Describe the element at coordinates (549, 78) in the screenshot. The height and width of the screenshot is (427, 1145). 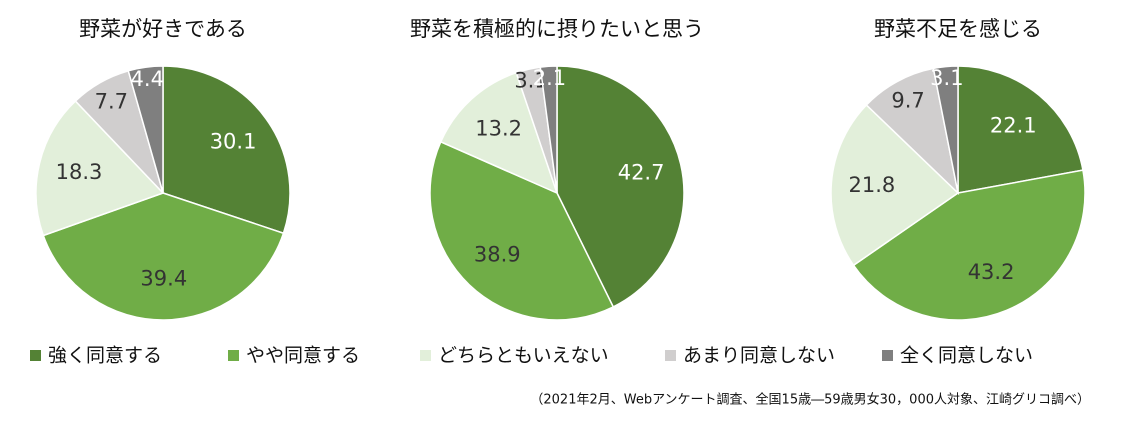
I see `data-label: 2.1` at that location.